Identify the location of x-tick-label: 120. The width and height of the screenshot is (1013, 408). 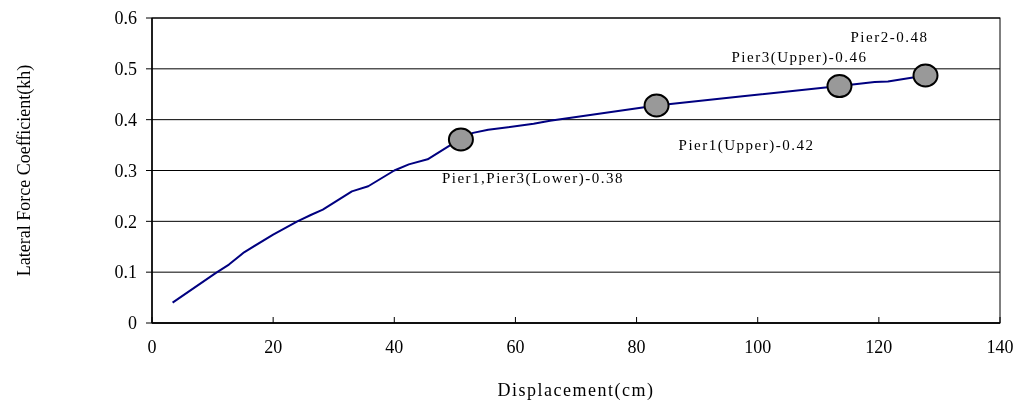
(879, 347).